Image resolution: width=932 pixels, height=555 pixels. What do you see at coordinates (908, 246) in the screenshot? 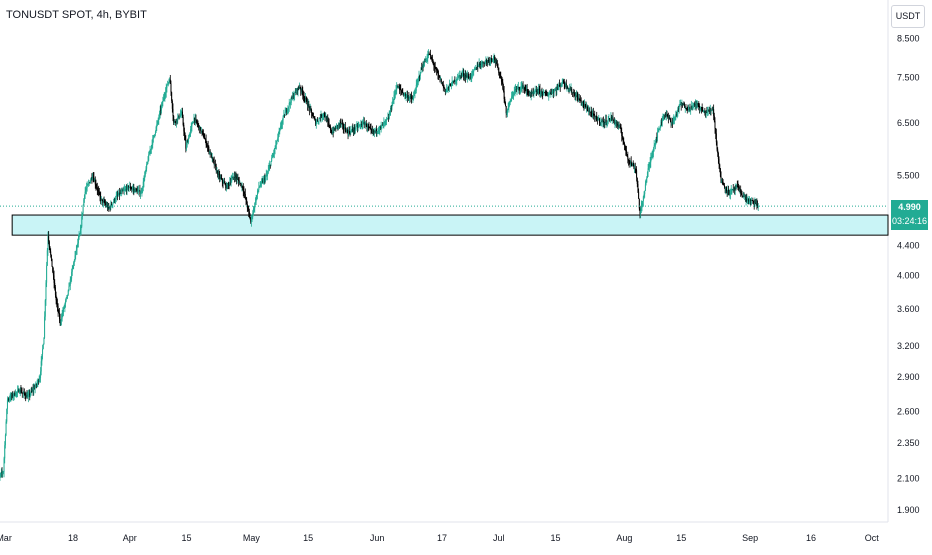
I see `price-tick-label: 4.400` at bounding box center [908, 246].